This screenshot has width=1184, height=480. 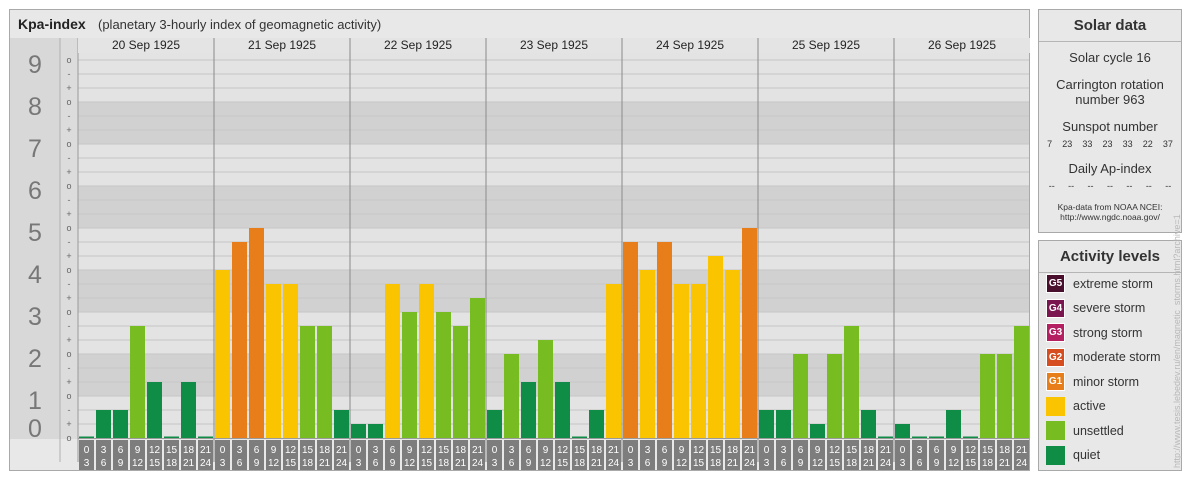 What do you see at coordinates (1050, 144) in the screenshot?
I see `sunspot-value: 7` at bounding box center [1050, 144].